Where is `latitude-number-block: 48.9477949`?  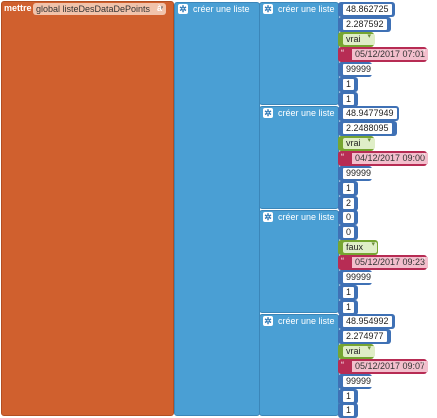 latitude-number-block: 48.9477949 is located at coordinates (368, 113).